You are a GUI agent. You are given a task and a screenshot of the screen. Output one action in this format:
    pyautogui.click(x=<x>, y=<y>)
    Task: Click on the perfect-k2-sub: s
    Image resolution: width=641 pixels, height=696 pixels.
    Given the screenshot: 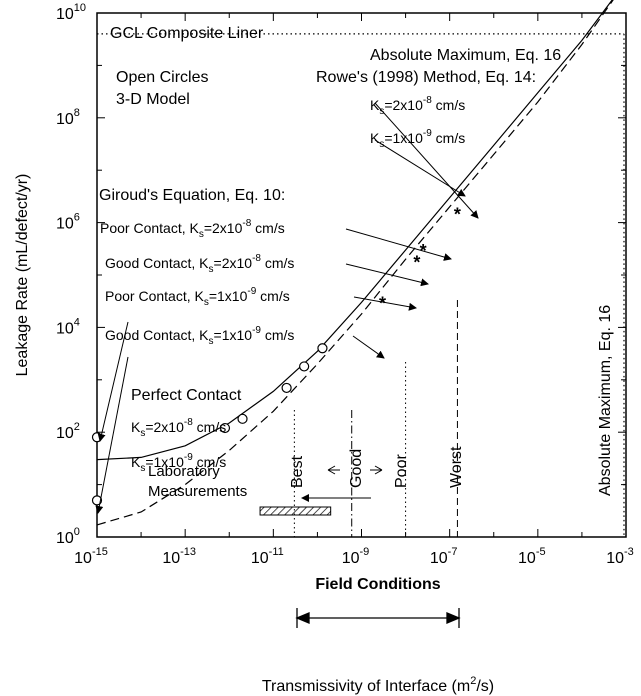 What is the action you would take?
    pyautogui.click(x=142, y=468)
    